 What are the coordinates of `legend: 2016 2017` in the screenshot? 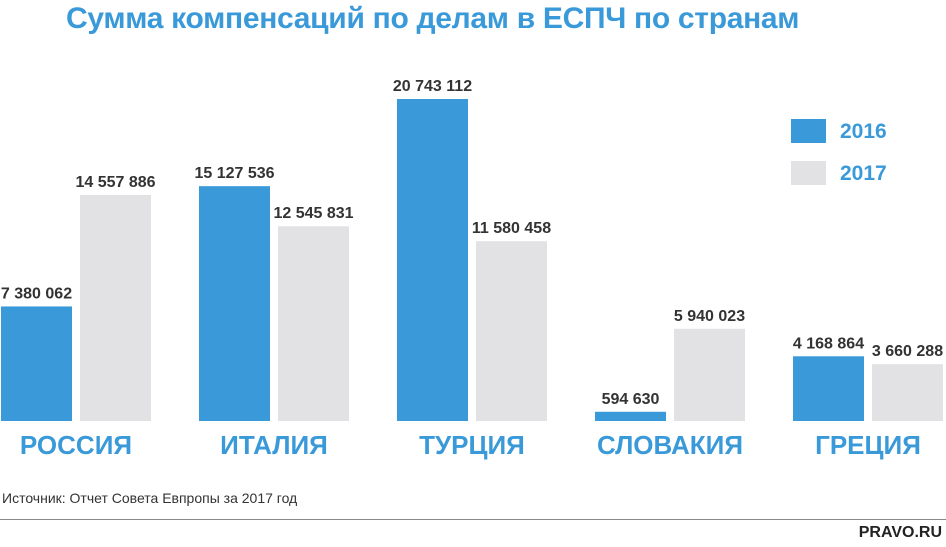 It's located at (839, 152).